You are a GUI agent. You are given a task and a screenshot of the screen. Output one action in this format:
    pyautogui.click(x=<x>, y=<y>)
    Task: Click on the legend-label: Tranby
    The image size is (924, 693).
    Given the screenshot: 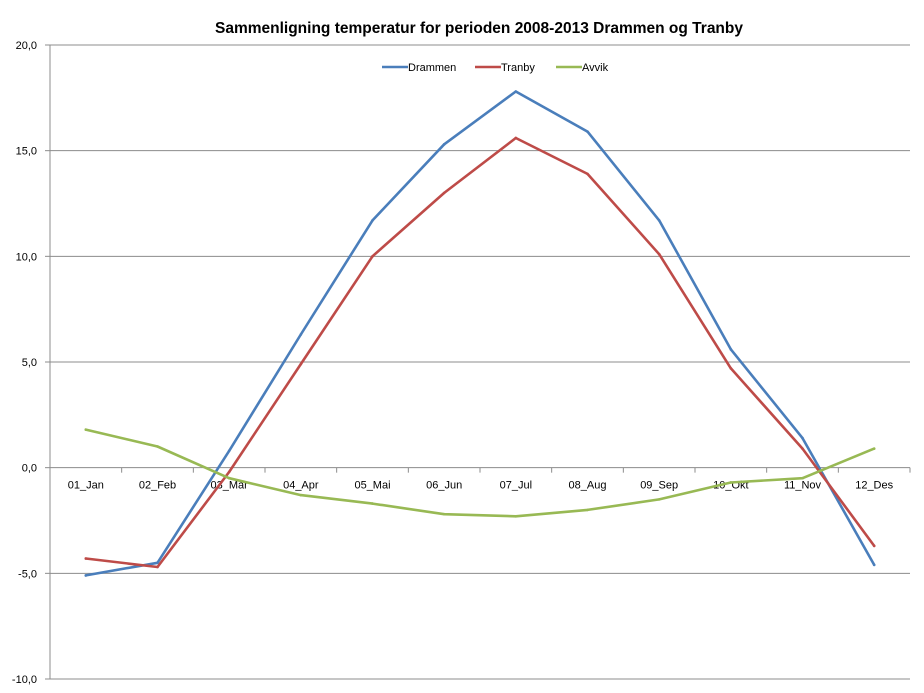 What is the action you would take?
    pyautogui.click(x=518, y=68)
    